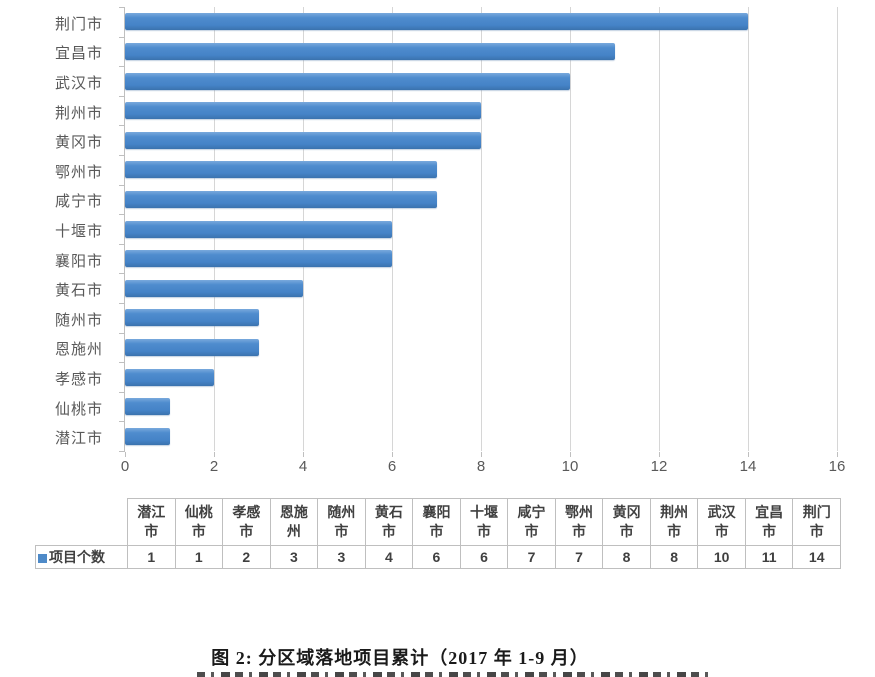 The width and height of the screenshot is (875, 677). Describe the element at coordinates (389, 557) in the screenshot. I see `table-value-cell: 4` at that location.